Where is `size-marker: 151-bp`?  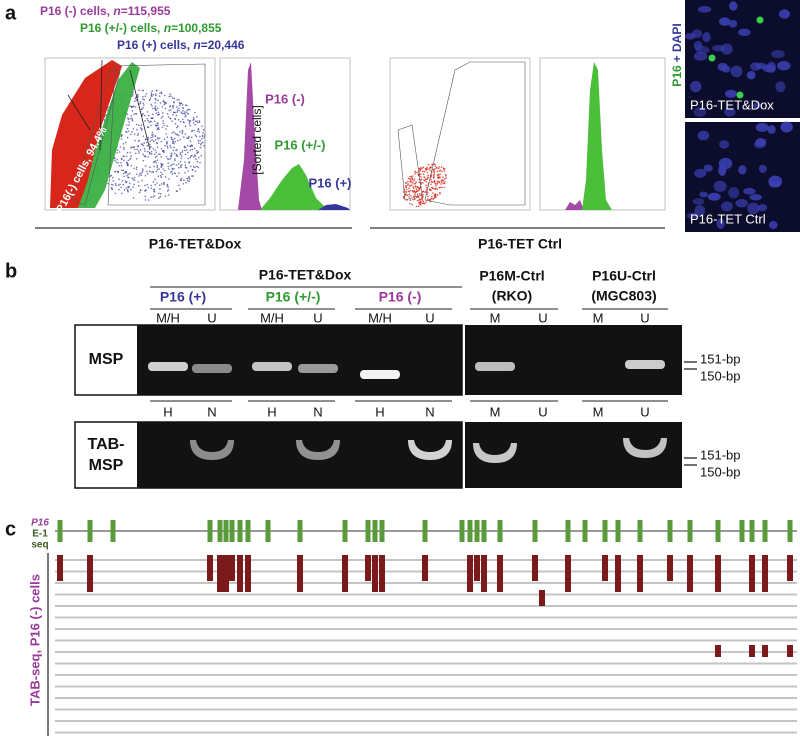
size-marker: 151-bp is located at coordinates (720, 454).